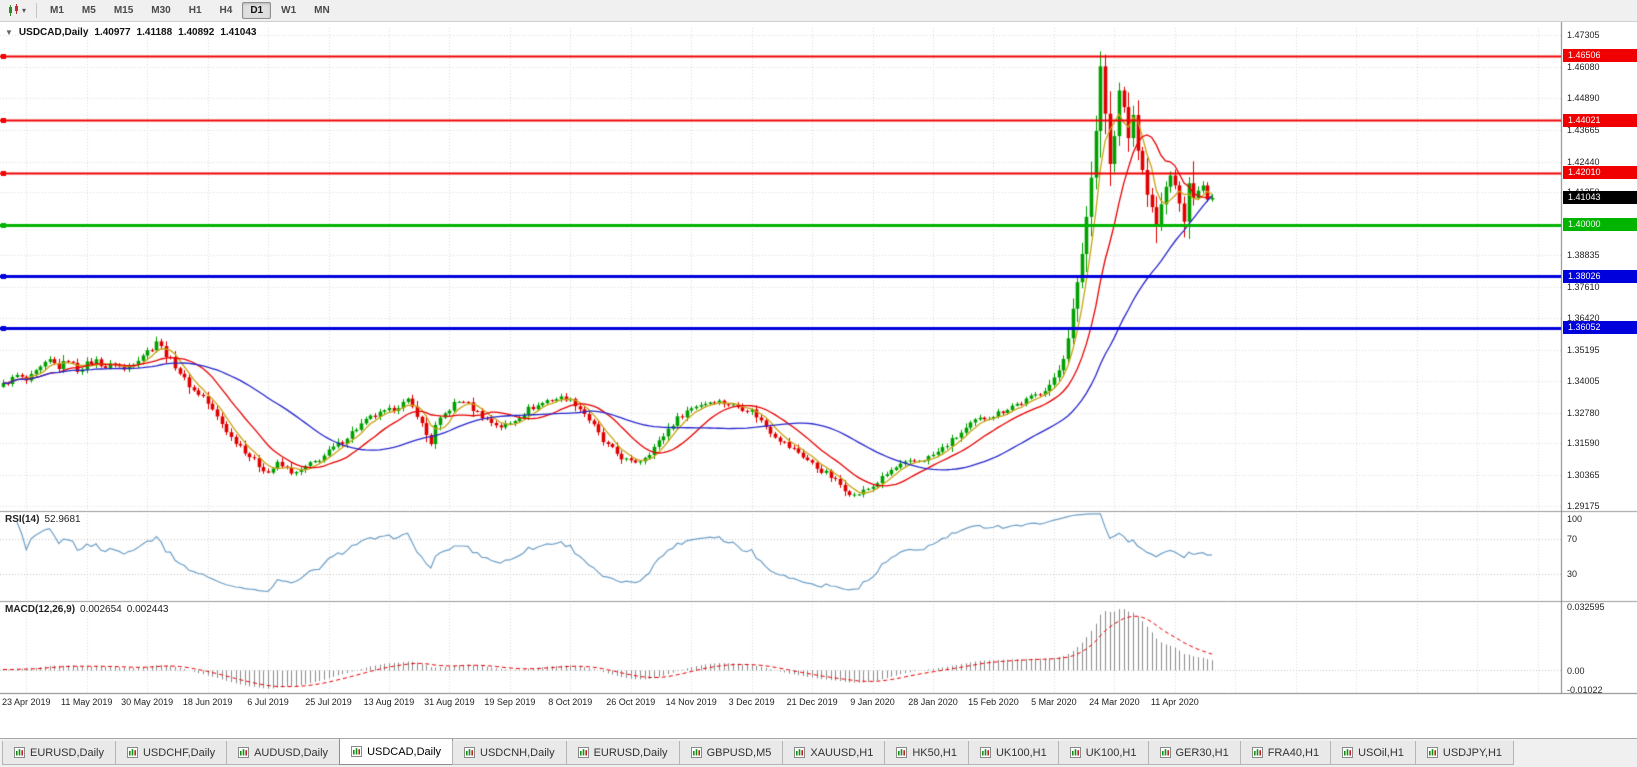  What do you see at coordinates (1174, 702) in the screenshot?
I see `date-axis-label: 11 Apr 2020` at bounding box center [1174, 702].